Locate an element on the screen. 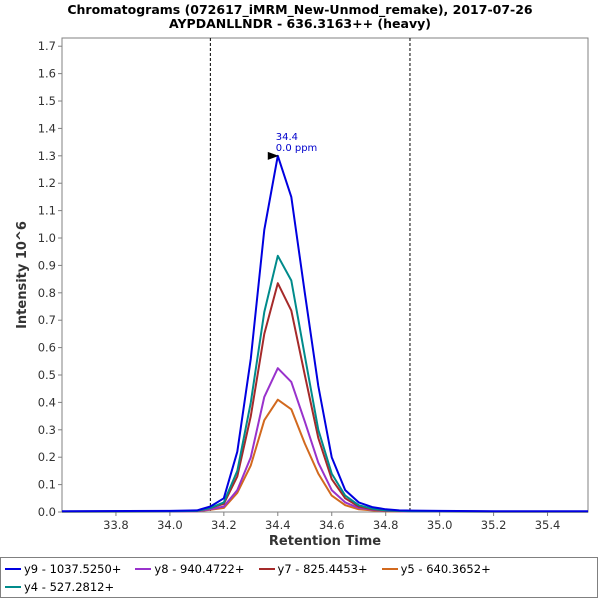 Image resolution: width=600 pixels, height=600 pixels. x-tick-label: 34.6 is located at coordinates (332, 525).